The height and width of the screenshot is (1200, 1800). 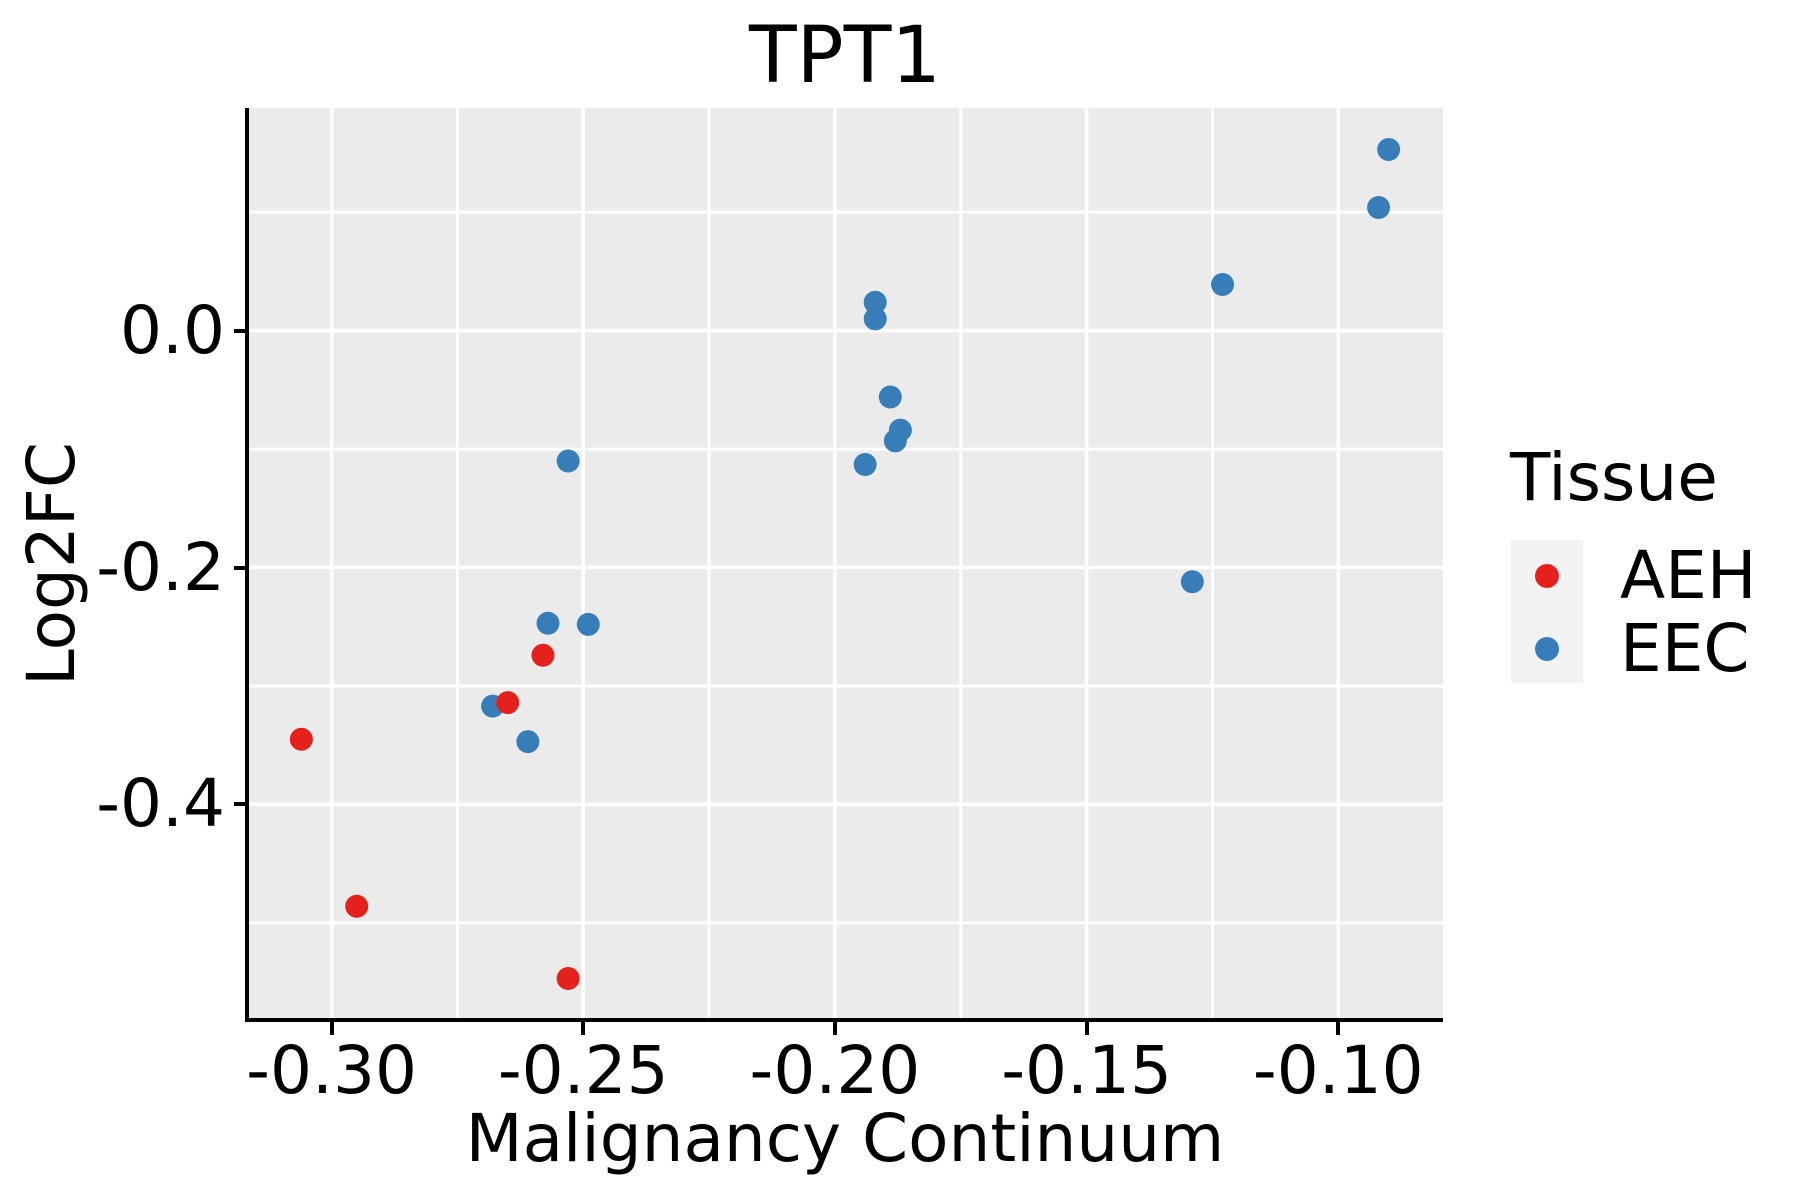 I want to click on y-tick-label: -0.2, so click(x=160, y=567).